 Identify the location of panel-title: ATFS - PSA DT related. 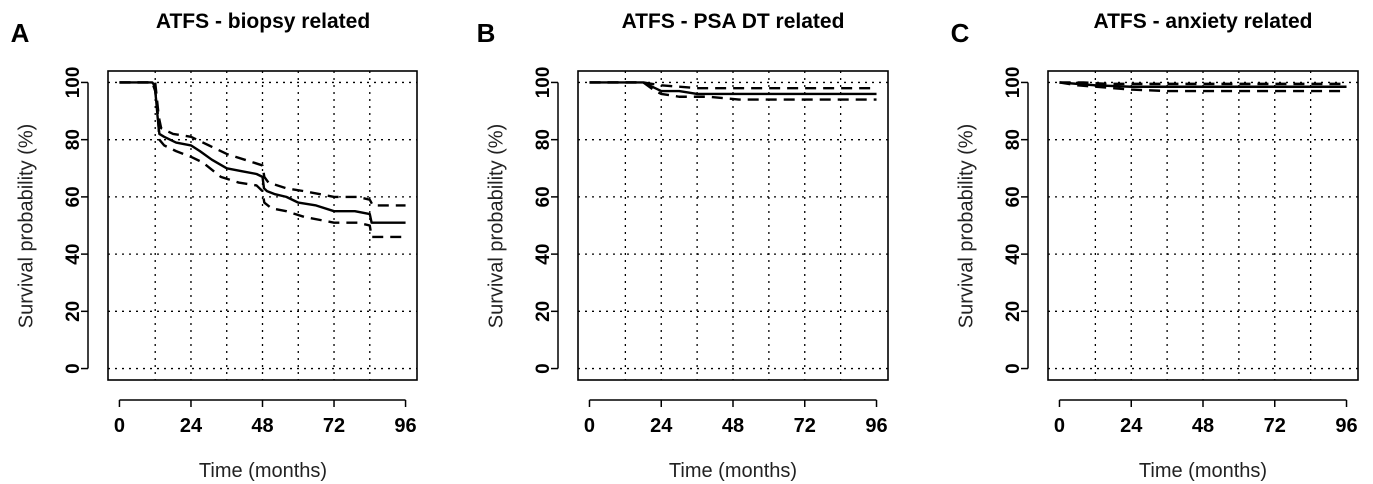
(733, 21).